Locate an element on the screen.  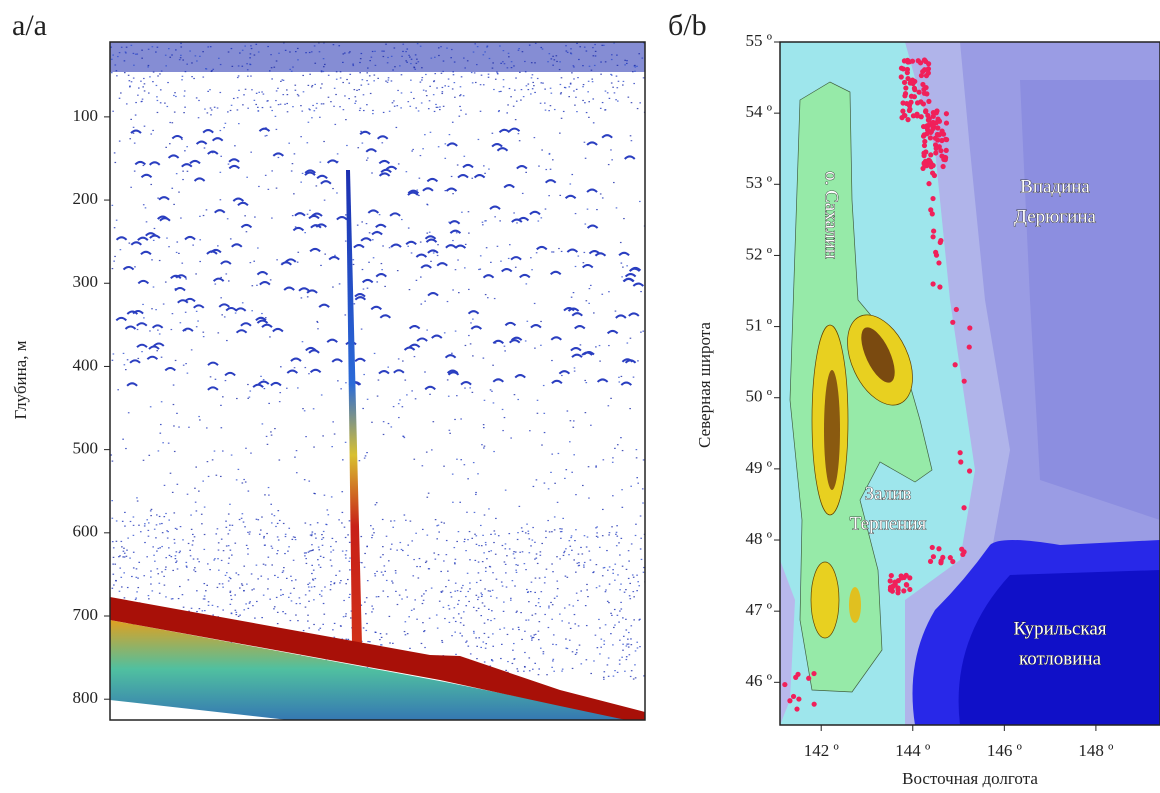
panel-label: а/а is located at coordinates (29, 25).